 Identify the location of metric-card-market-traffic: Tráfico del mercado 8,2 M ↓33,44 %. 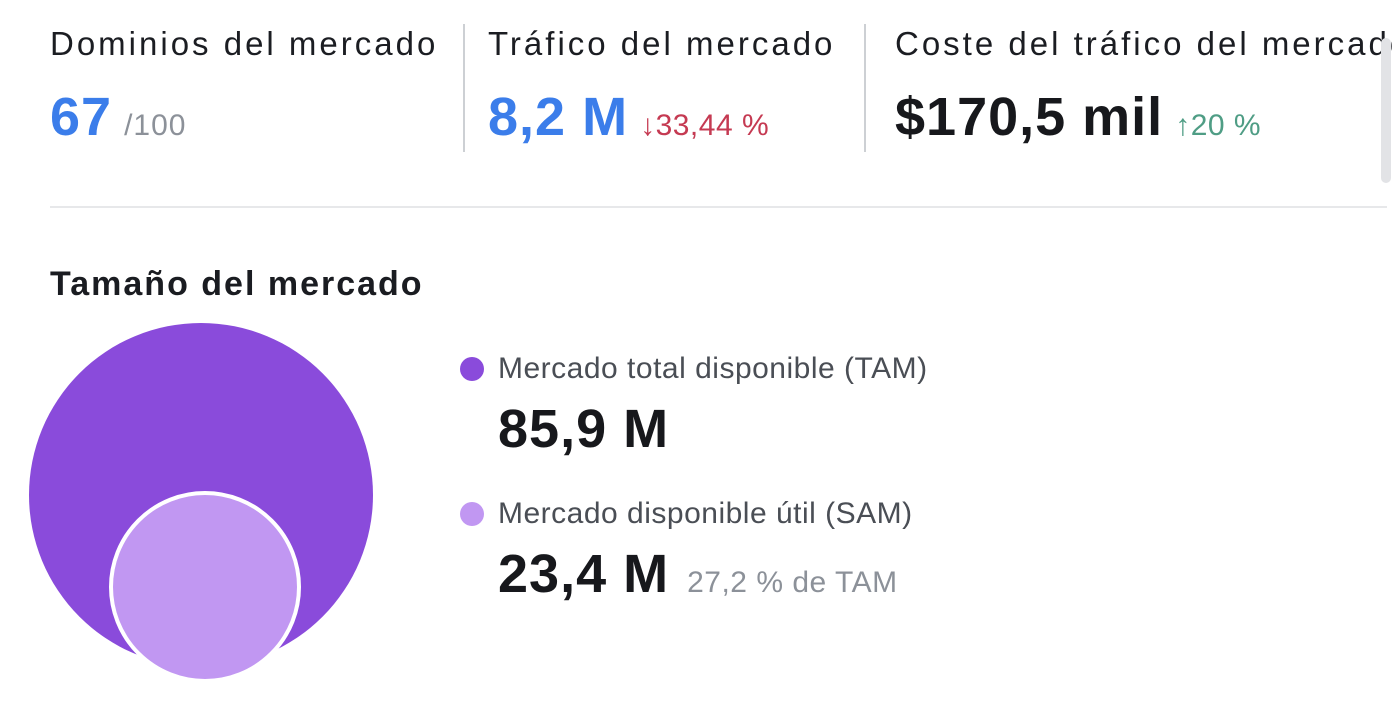
(664, 88).